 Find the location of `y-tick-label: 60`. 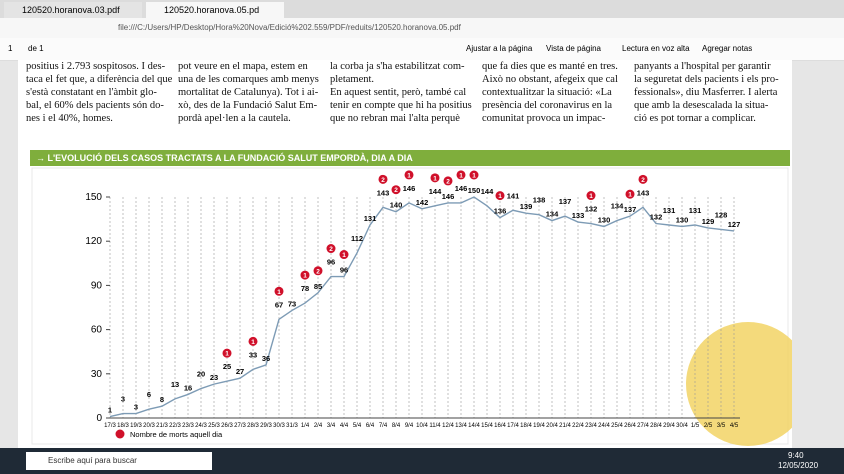

y-tick-label: 60 is located at coordinates (97, 330).